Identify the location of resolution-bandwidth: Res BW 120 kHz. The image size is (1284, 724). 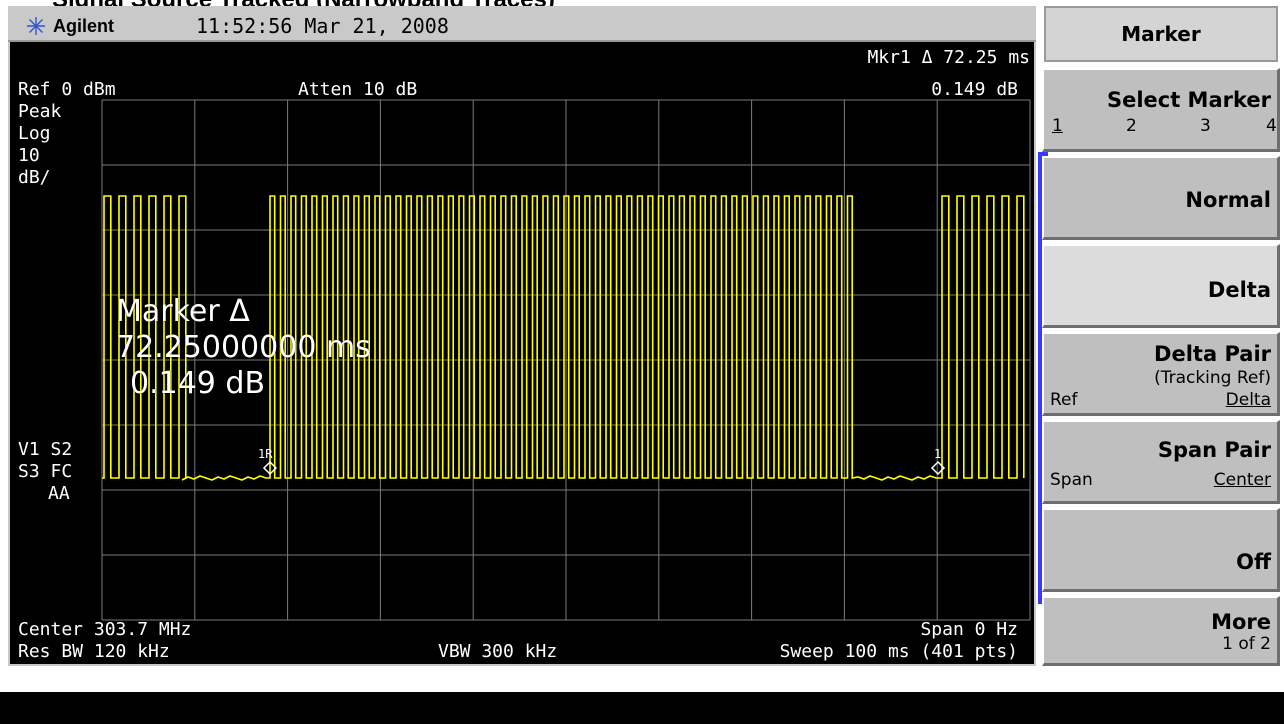
(94, 651).